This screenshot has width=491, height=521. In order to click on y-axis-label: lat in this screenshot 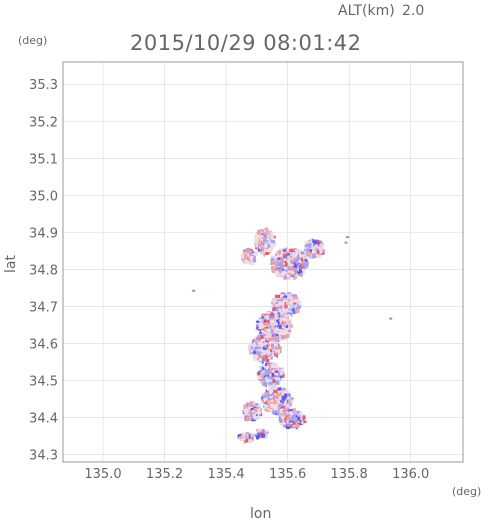, I will do `click(11, 264)`.